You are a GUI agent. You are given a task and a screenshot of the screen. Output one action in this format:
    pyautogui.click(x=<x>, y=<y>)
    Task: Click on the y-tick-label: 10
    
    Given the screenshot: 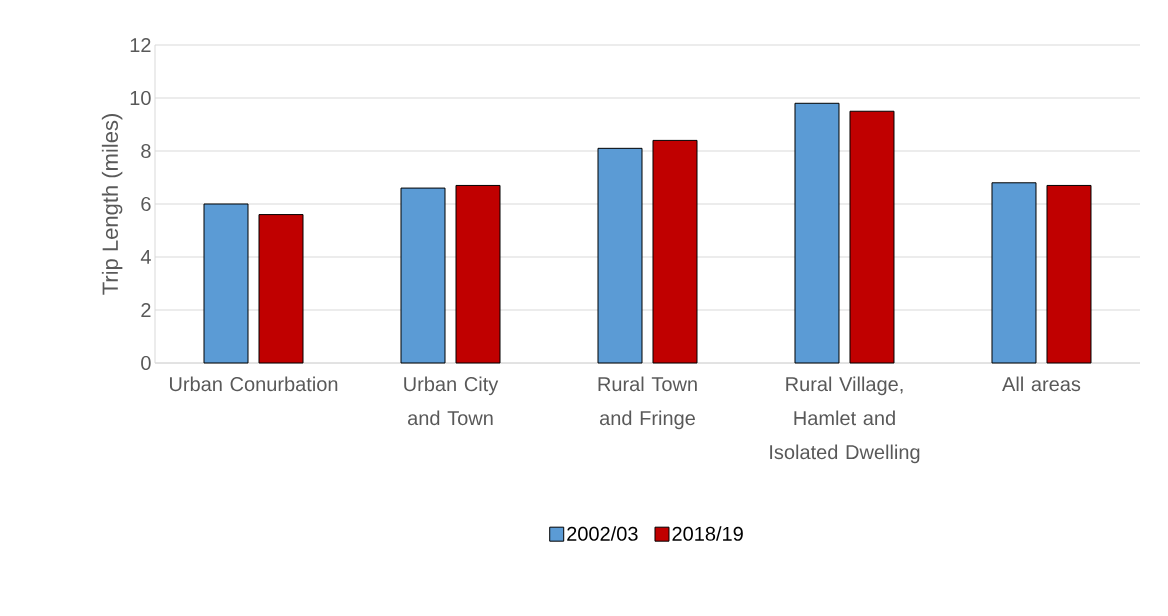 What is the action you would take?
    pyautogui.click(x=140, y=98)
    